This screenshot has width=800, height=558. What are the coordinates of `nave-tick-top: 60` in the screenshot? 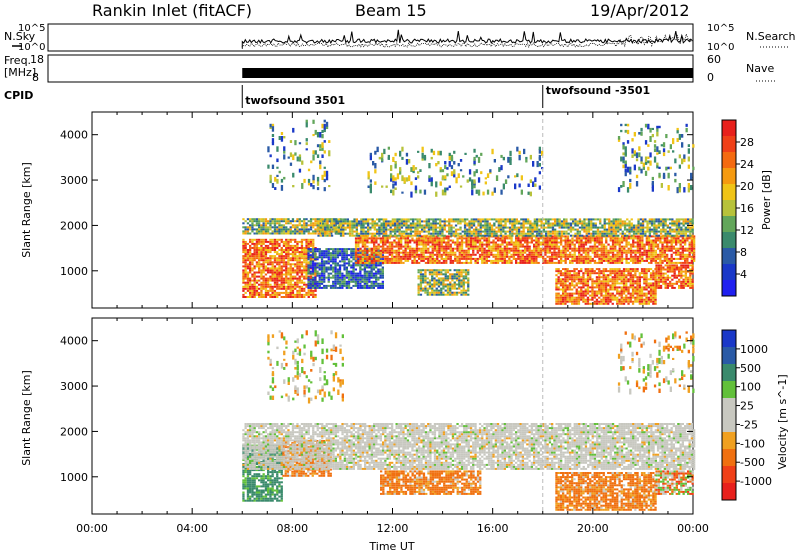 It's located at (714, 59).